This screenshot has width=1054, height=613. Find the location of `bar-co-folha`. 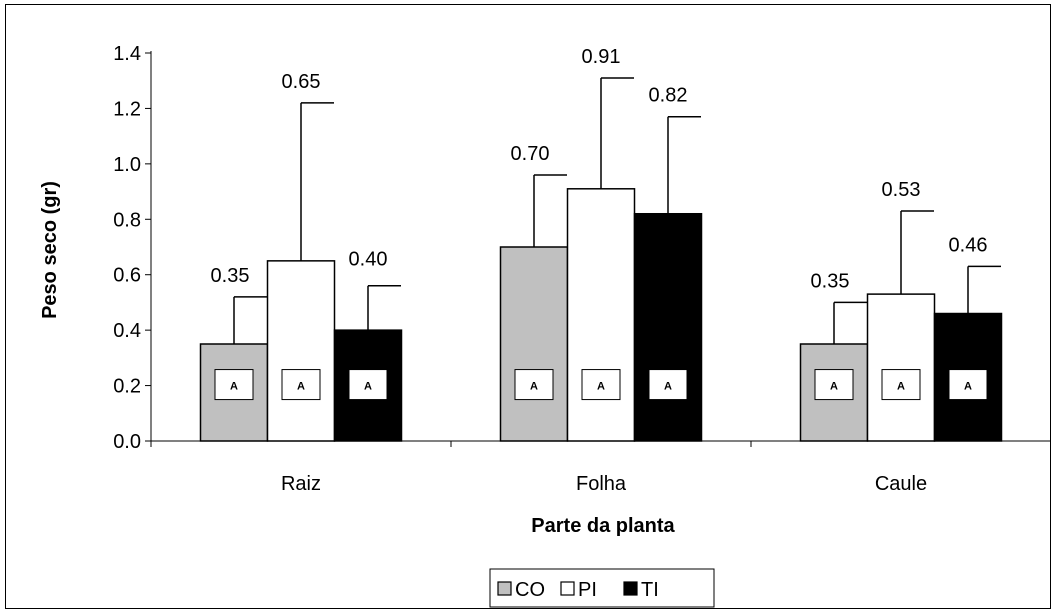

bar-co-folha is located at coordinates (534, 344).